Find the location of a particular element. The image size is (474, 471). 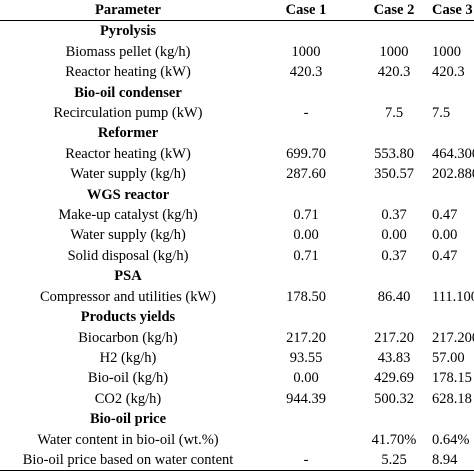

case-3-cell: 8.94 is located at coordinates (453, 460).